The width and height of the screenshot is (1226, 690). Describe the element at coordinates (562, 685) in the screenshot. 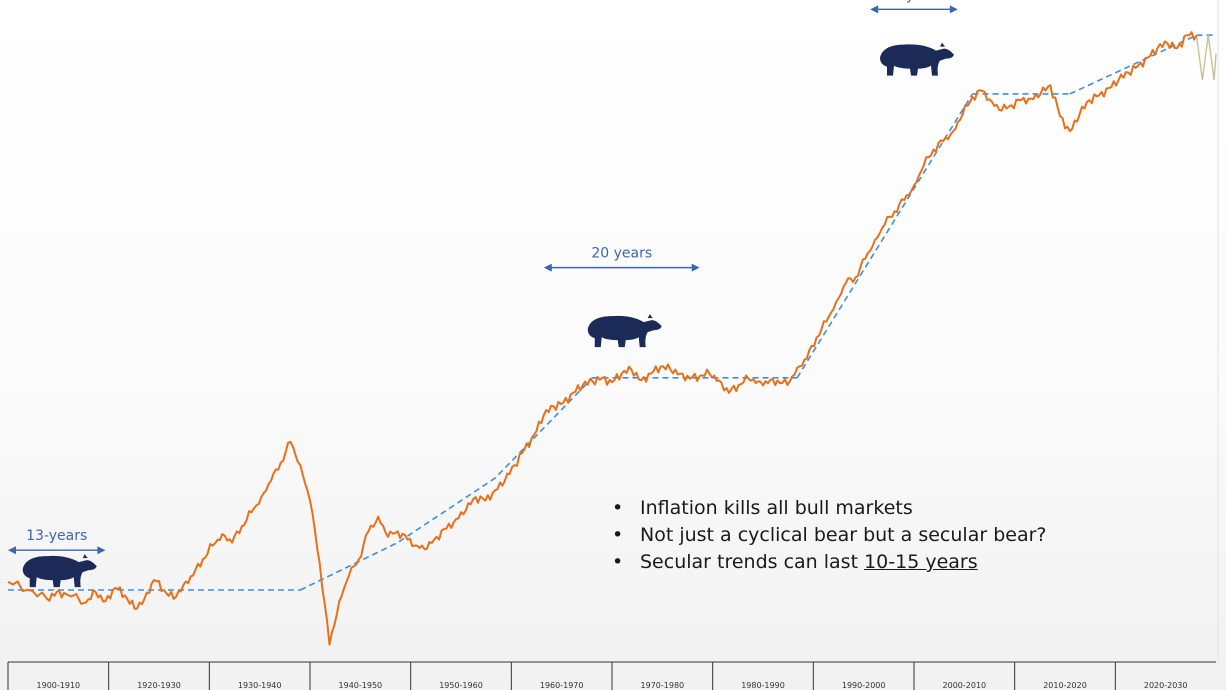

I see `x-tick-label: 1960-1970` at that location.